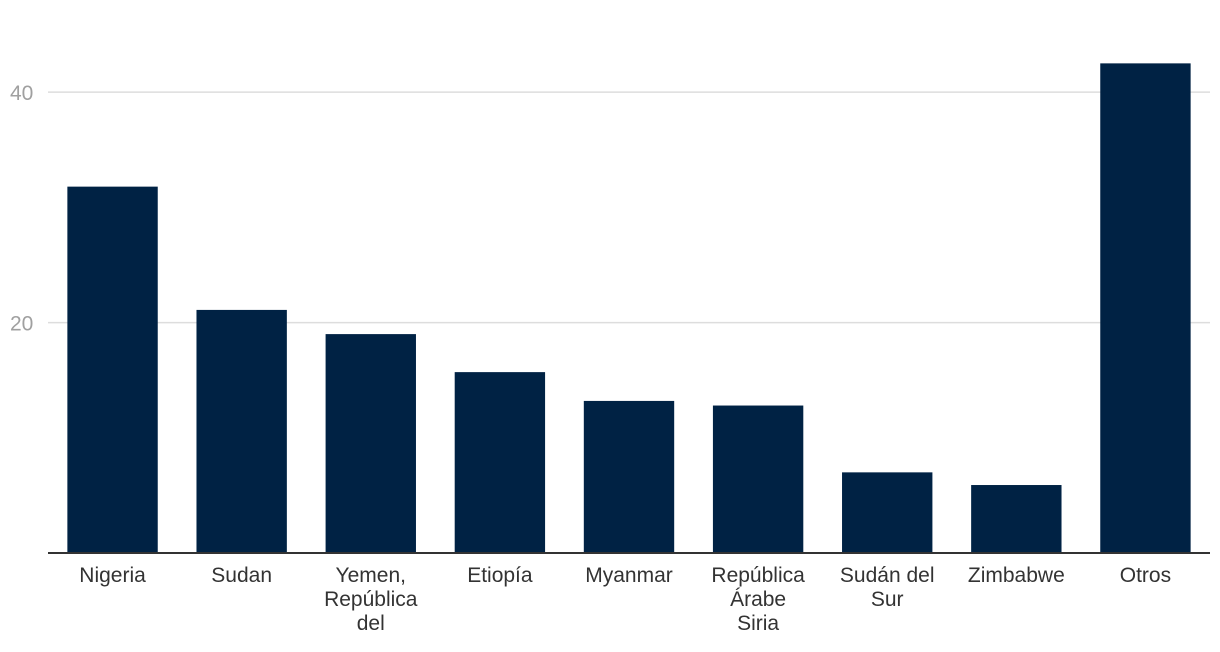 This screenshot has width=1220, height=652. What do you see at coordinates (21, 93) in the screenshot?
I see `y-tick-label: 40` at bounding box center [21, 93].